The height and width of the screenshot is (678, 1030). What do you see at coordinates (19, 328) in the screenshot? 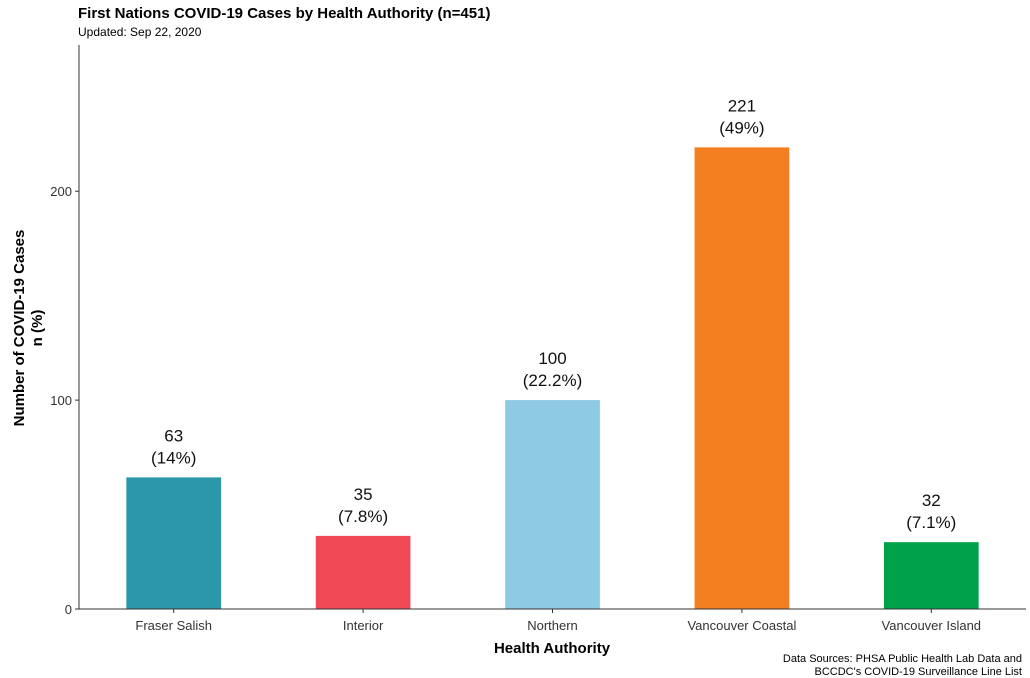
I see `y-axis-title-line-1: Number of COVID-19 Cases` at bounding box center [19, 328].